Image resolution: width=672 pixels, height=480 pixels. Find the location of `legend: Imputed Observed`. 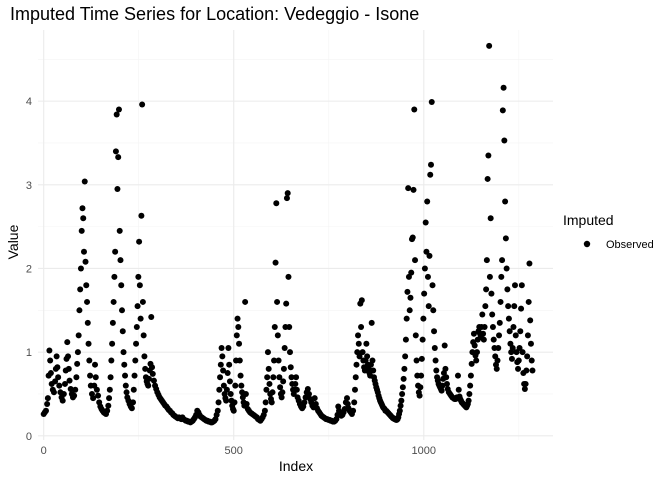

legend: Imputed Observed is located at coordinates (608, 231).